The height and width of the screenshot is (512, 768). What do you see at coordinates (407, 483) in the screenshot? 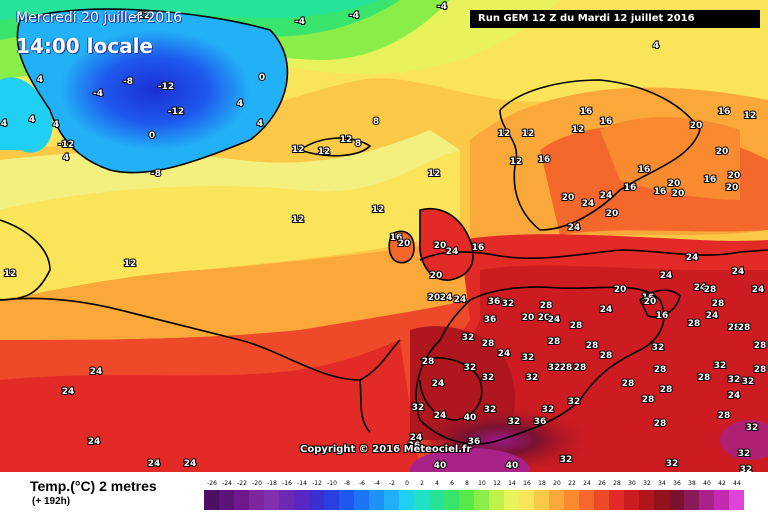
I see `scale-tick-label: 0` at bounding box center [407, 483].